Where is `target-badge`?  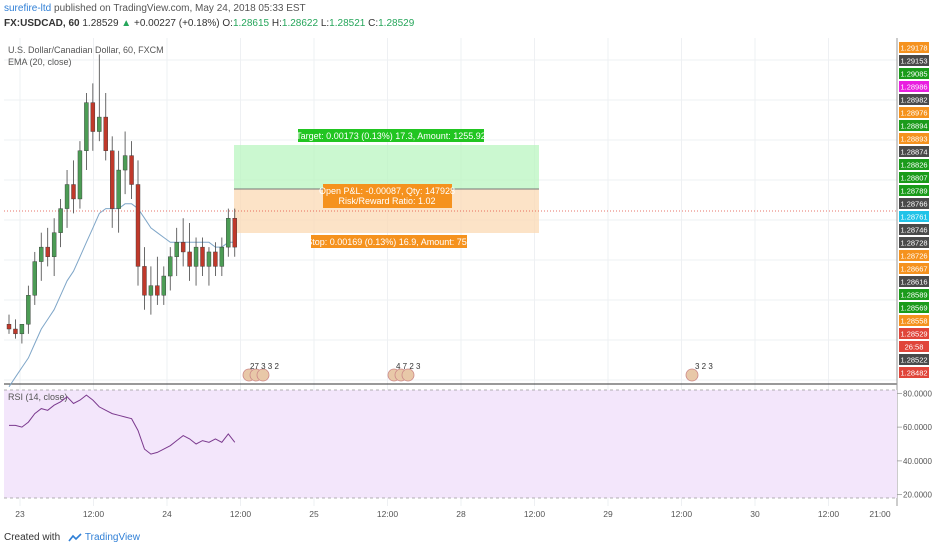
target-badge is located at coordinates (391, 135).